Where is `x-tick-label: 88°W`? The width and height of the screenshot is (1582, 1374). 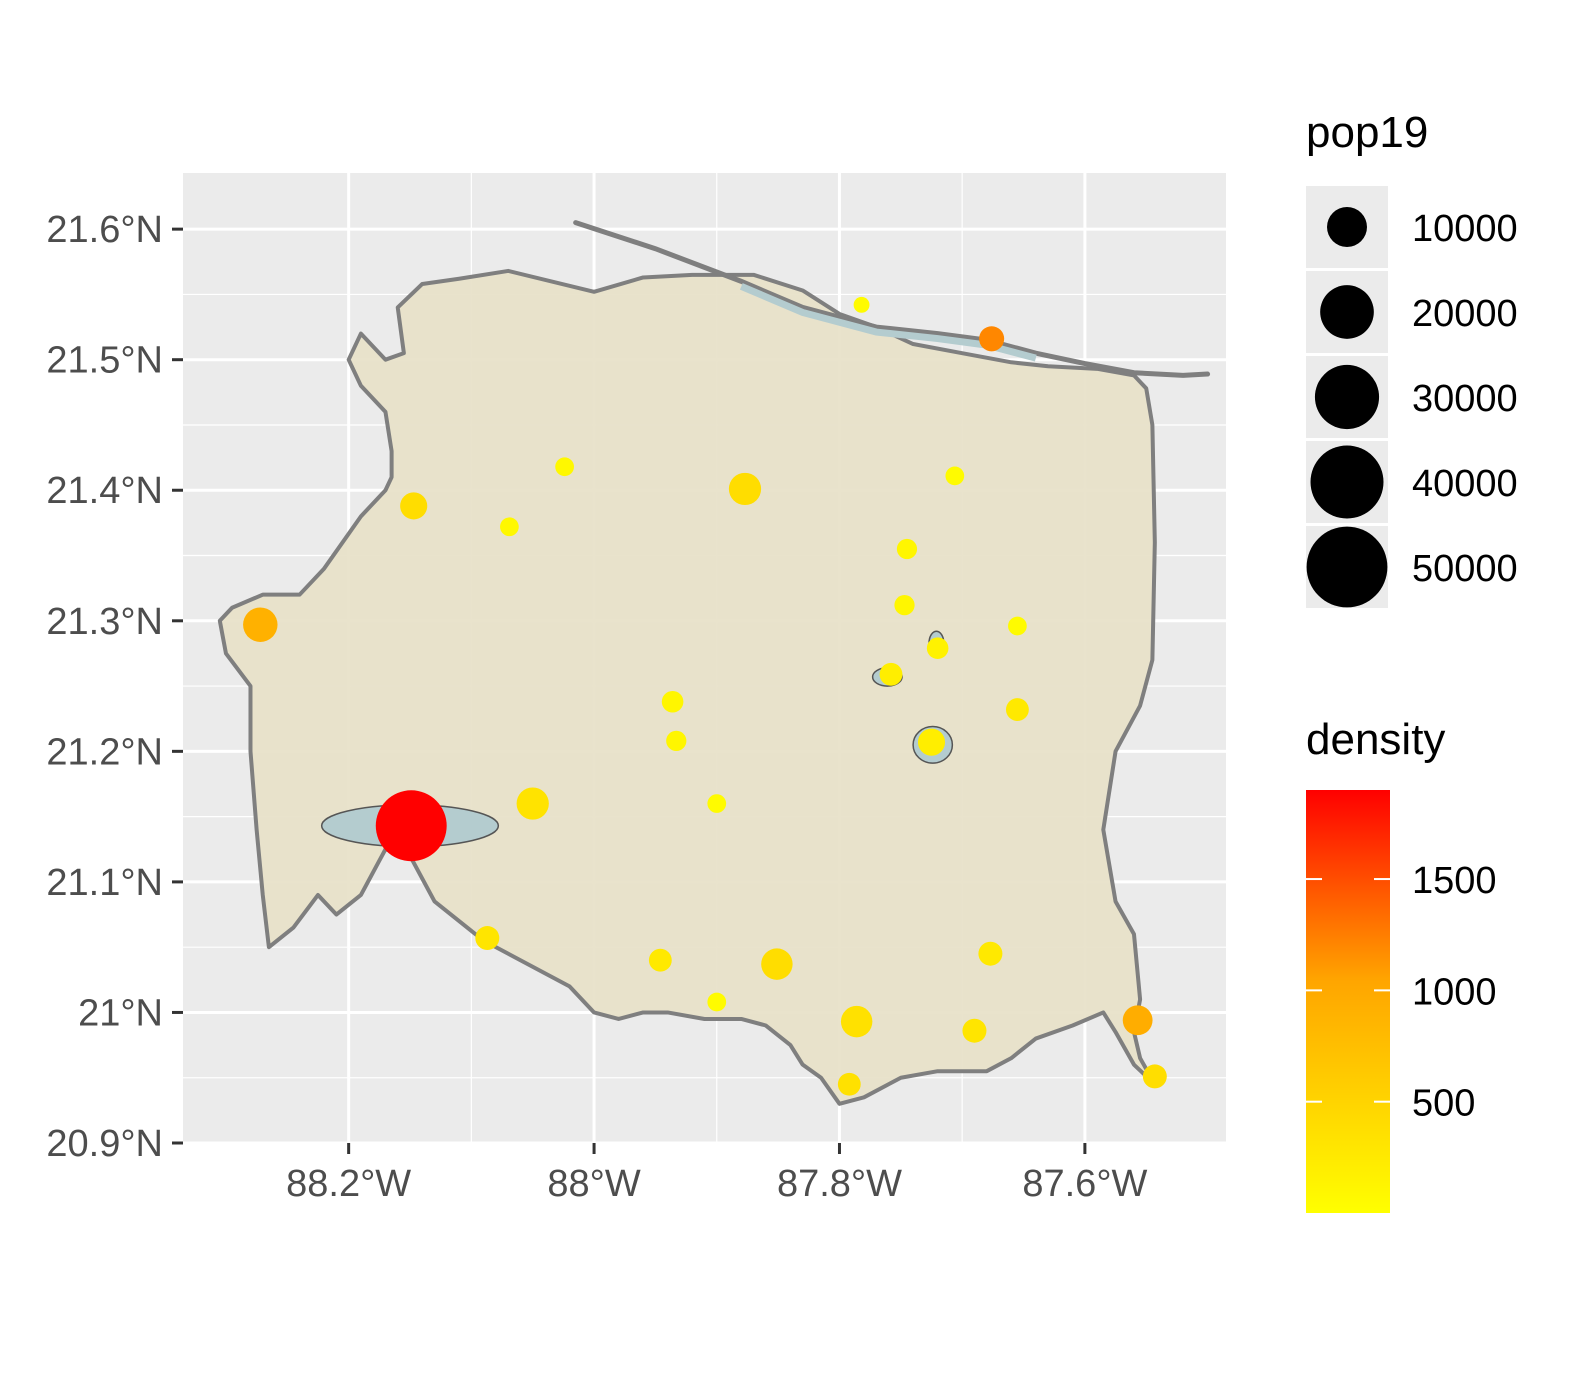
x-tick-label: 88°W is located at coordinates (593, 1184).